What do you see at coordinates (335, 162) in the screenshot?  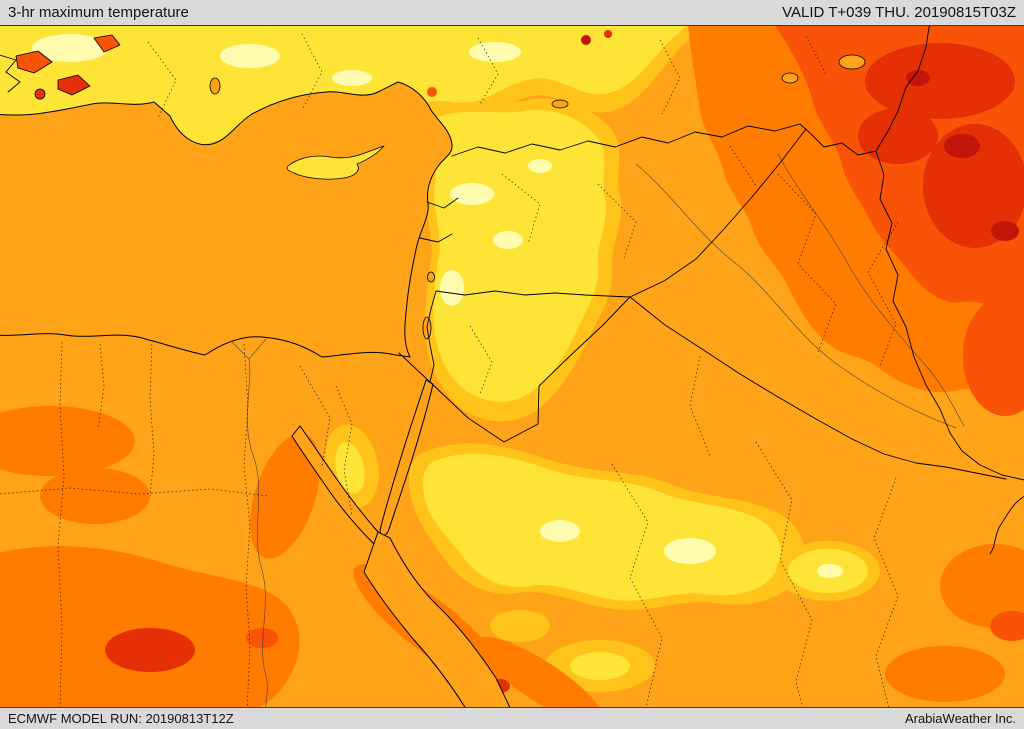 I see `cyprus-island` at bounding box center [335, 162].